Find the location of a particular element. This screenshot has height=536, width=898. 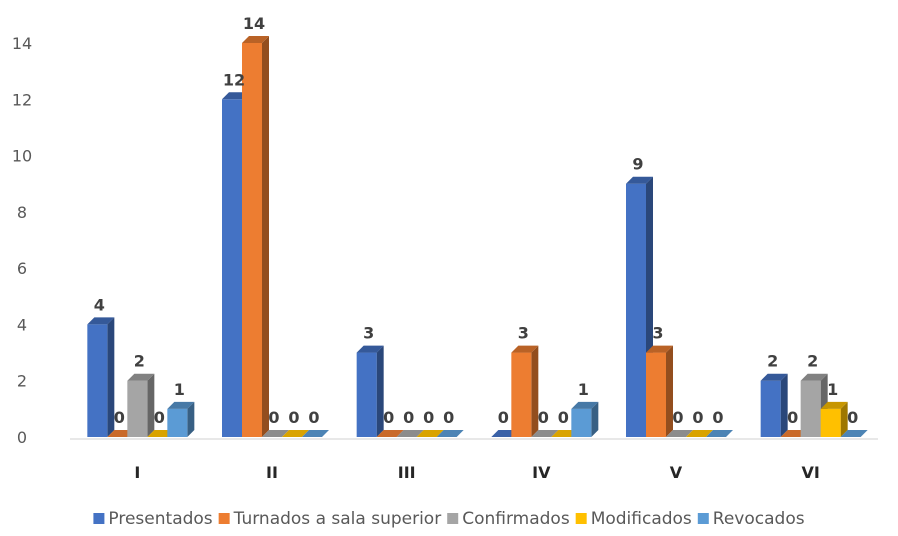

legend-label-4: Modificados is located at coordinates (641, 519).